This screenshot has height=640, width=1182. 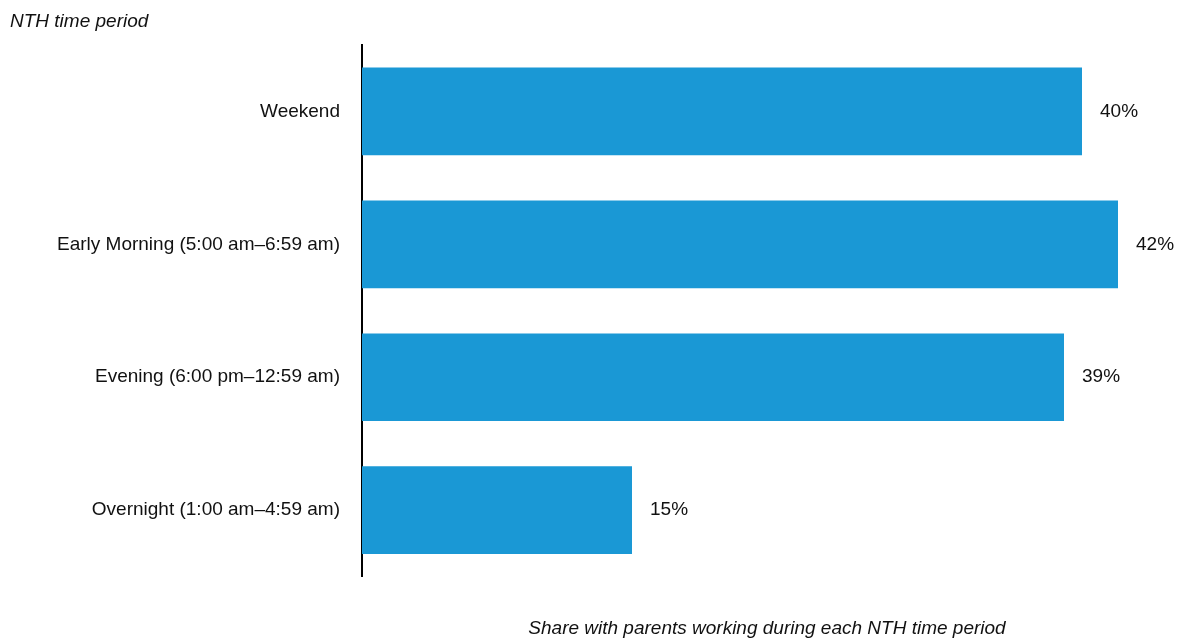 What do you see at coordinates (669, 509) in the screenshot?
I see `data-label: 15%` at bounding box center [669, 509].